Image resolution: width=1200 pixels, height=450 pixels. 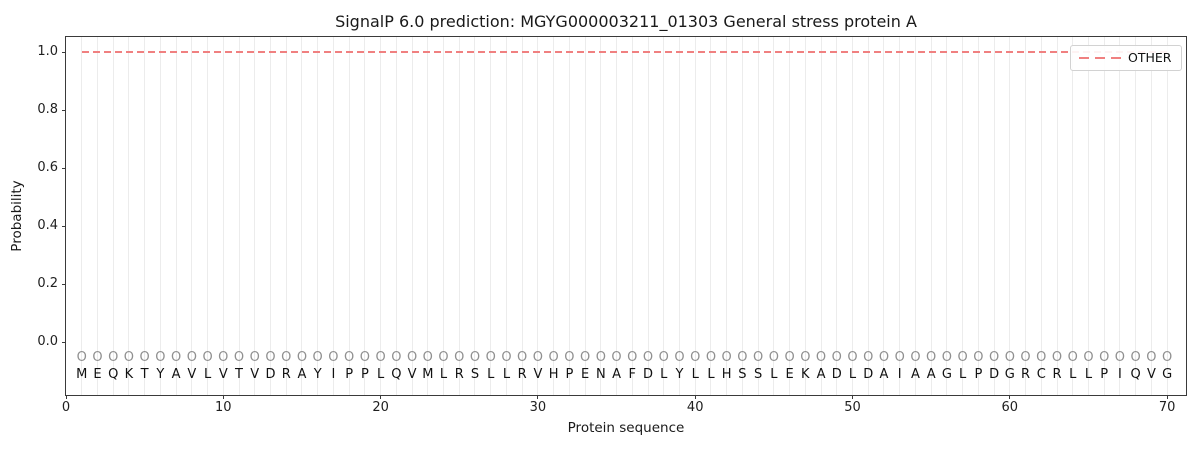 I want to click on residue-letter: S, so click(x=742, y=374).